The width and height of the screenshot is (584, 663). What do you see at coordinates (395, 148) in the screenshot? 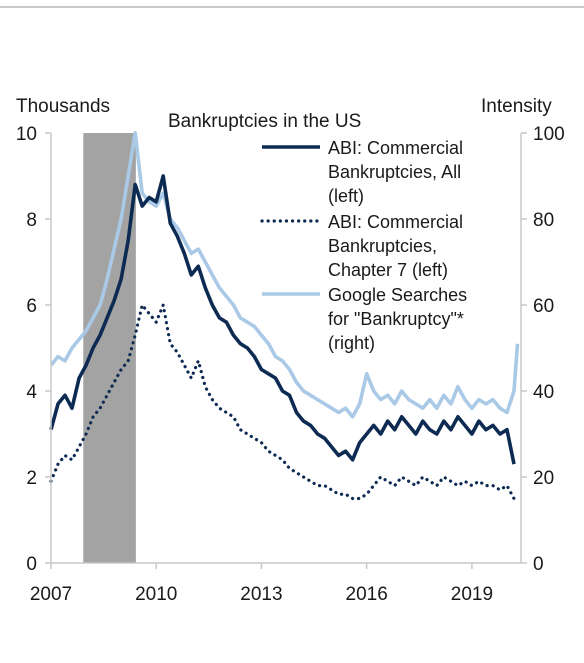
I see `legend-label-1: ABI: Commercial` at bounding box center [395, 148].